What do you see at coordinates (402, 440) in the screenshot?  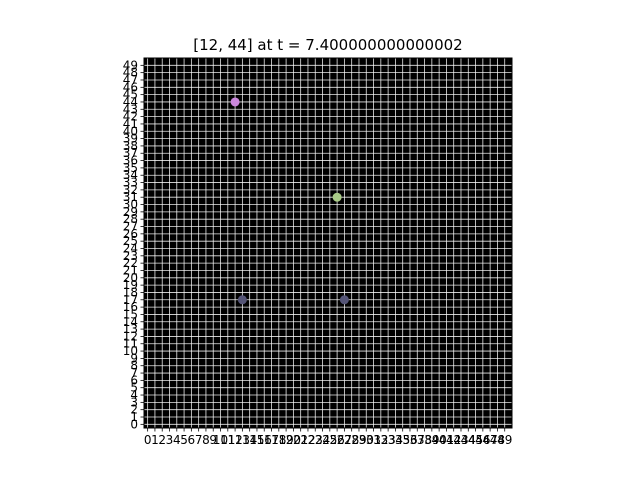 I see `x-tick-label: 35` at bounding box center [402, 440].